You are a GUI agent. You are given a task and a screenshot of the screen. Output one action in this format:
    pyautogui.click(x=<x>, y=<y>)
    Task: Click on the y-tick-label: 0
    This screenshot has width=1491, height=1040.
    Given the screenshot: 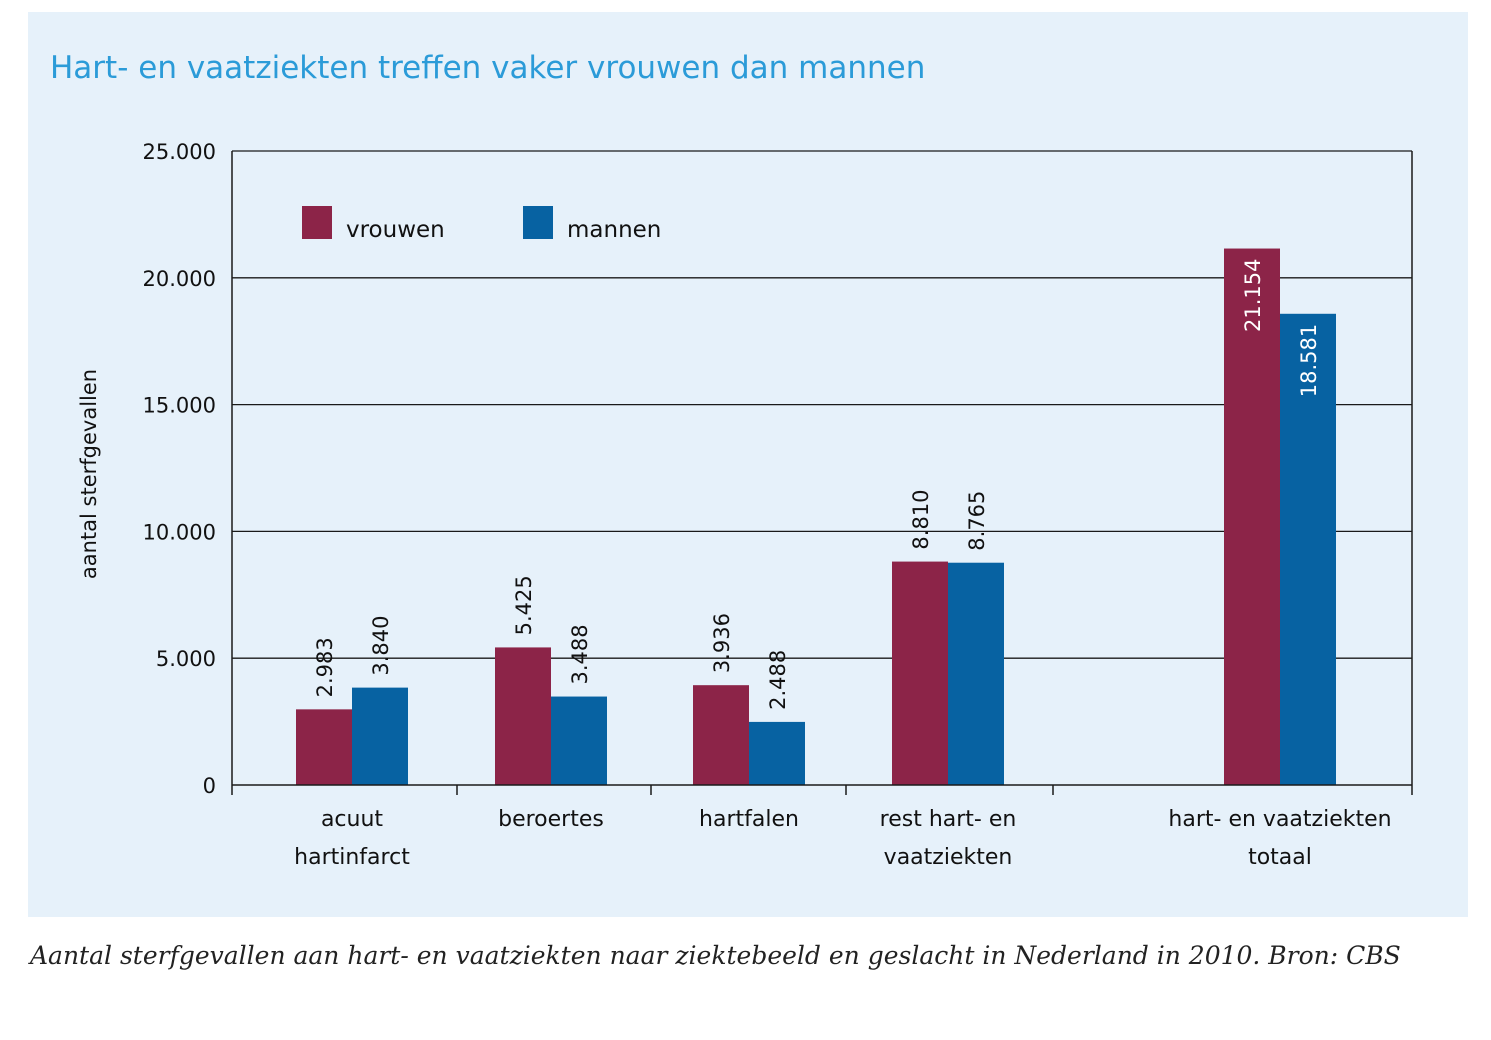 What is the action you would take?
    pyautogui.click(x=209, y=786)
    